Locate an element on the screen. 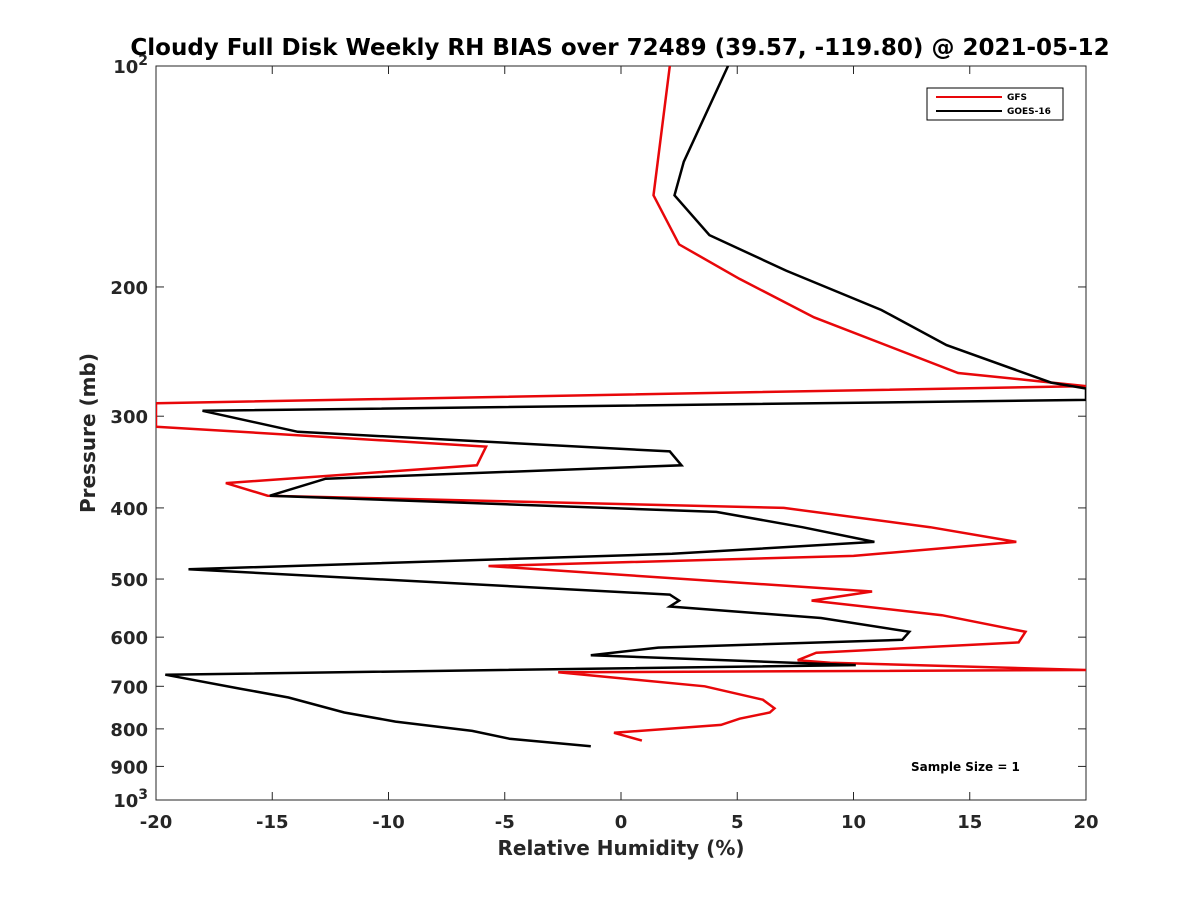  x-axis-label: Relative Humidity (%) is located at coordinates (620, 848).